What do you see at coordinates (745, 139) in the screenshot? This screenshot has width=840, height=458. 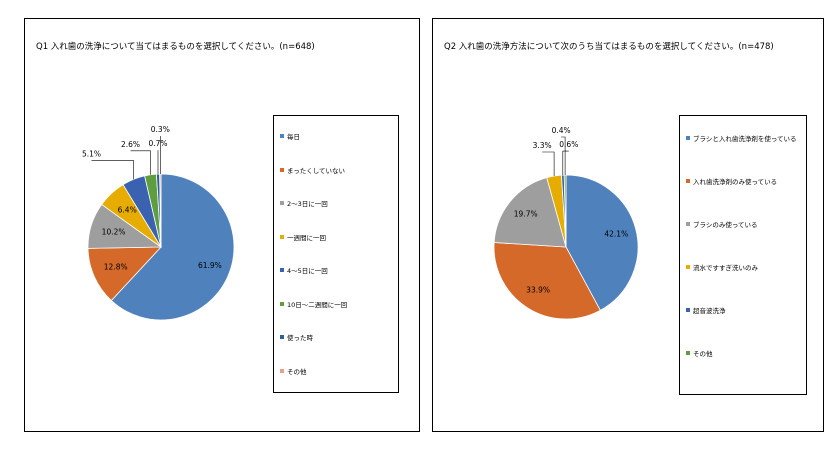 I see `q2-legend-label-0: ブラシと入れ歯洗浄剤を使っている` at bounding box center [745, 139].